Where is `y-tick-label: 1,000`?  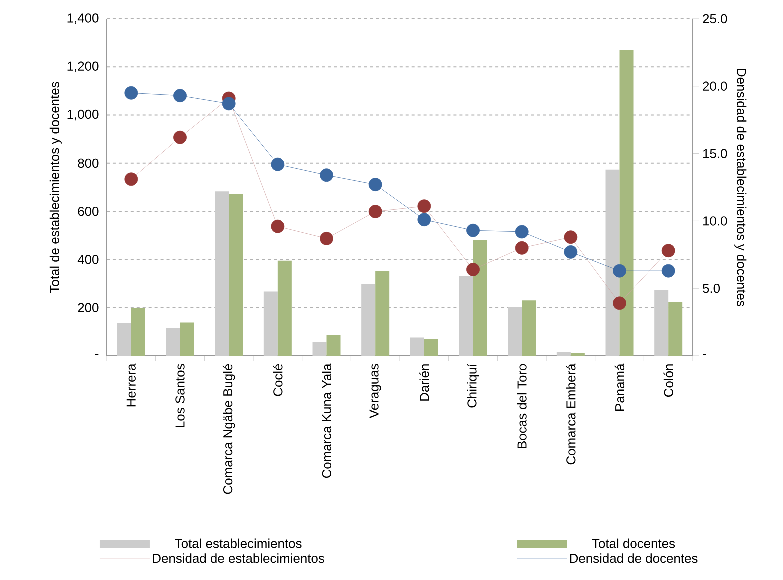
y-tick-label: 1,000 is located at coordinates (83, 115).